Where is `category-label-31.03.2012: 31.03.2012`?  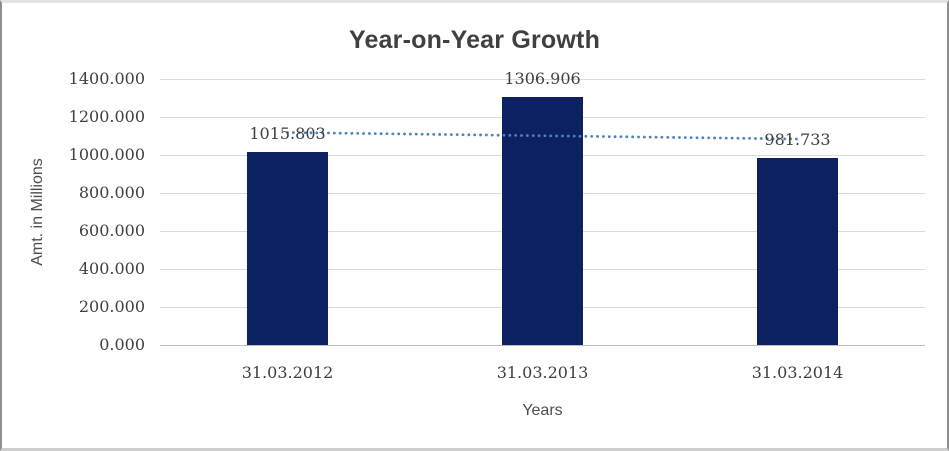 category-label-31.03.2012: 31.03.2012 is located at coordinates (287, 372).